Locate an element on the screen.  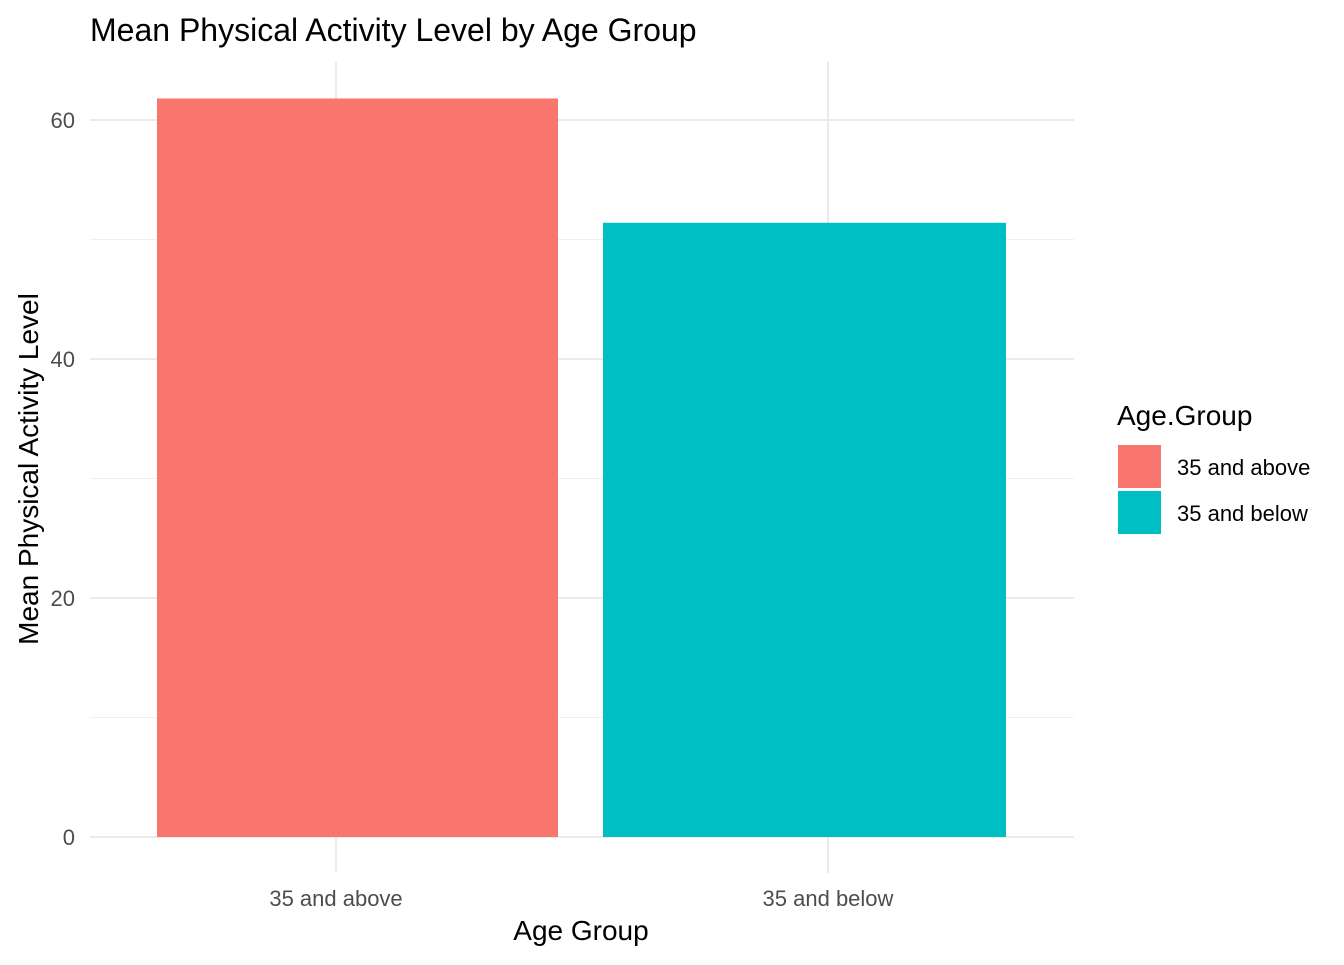
x-axis-ticks: 35 and above 35 and below is located at coordinates (581, 898).